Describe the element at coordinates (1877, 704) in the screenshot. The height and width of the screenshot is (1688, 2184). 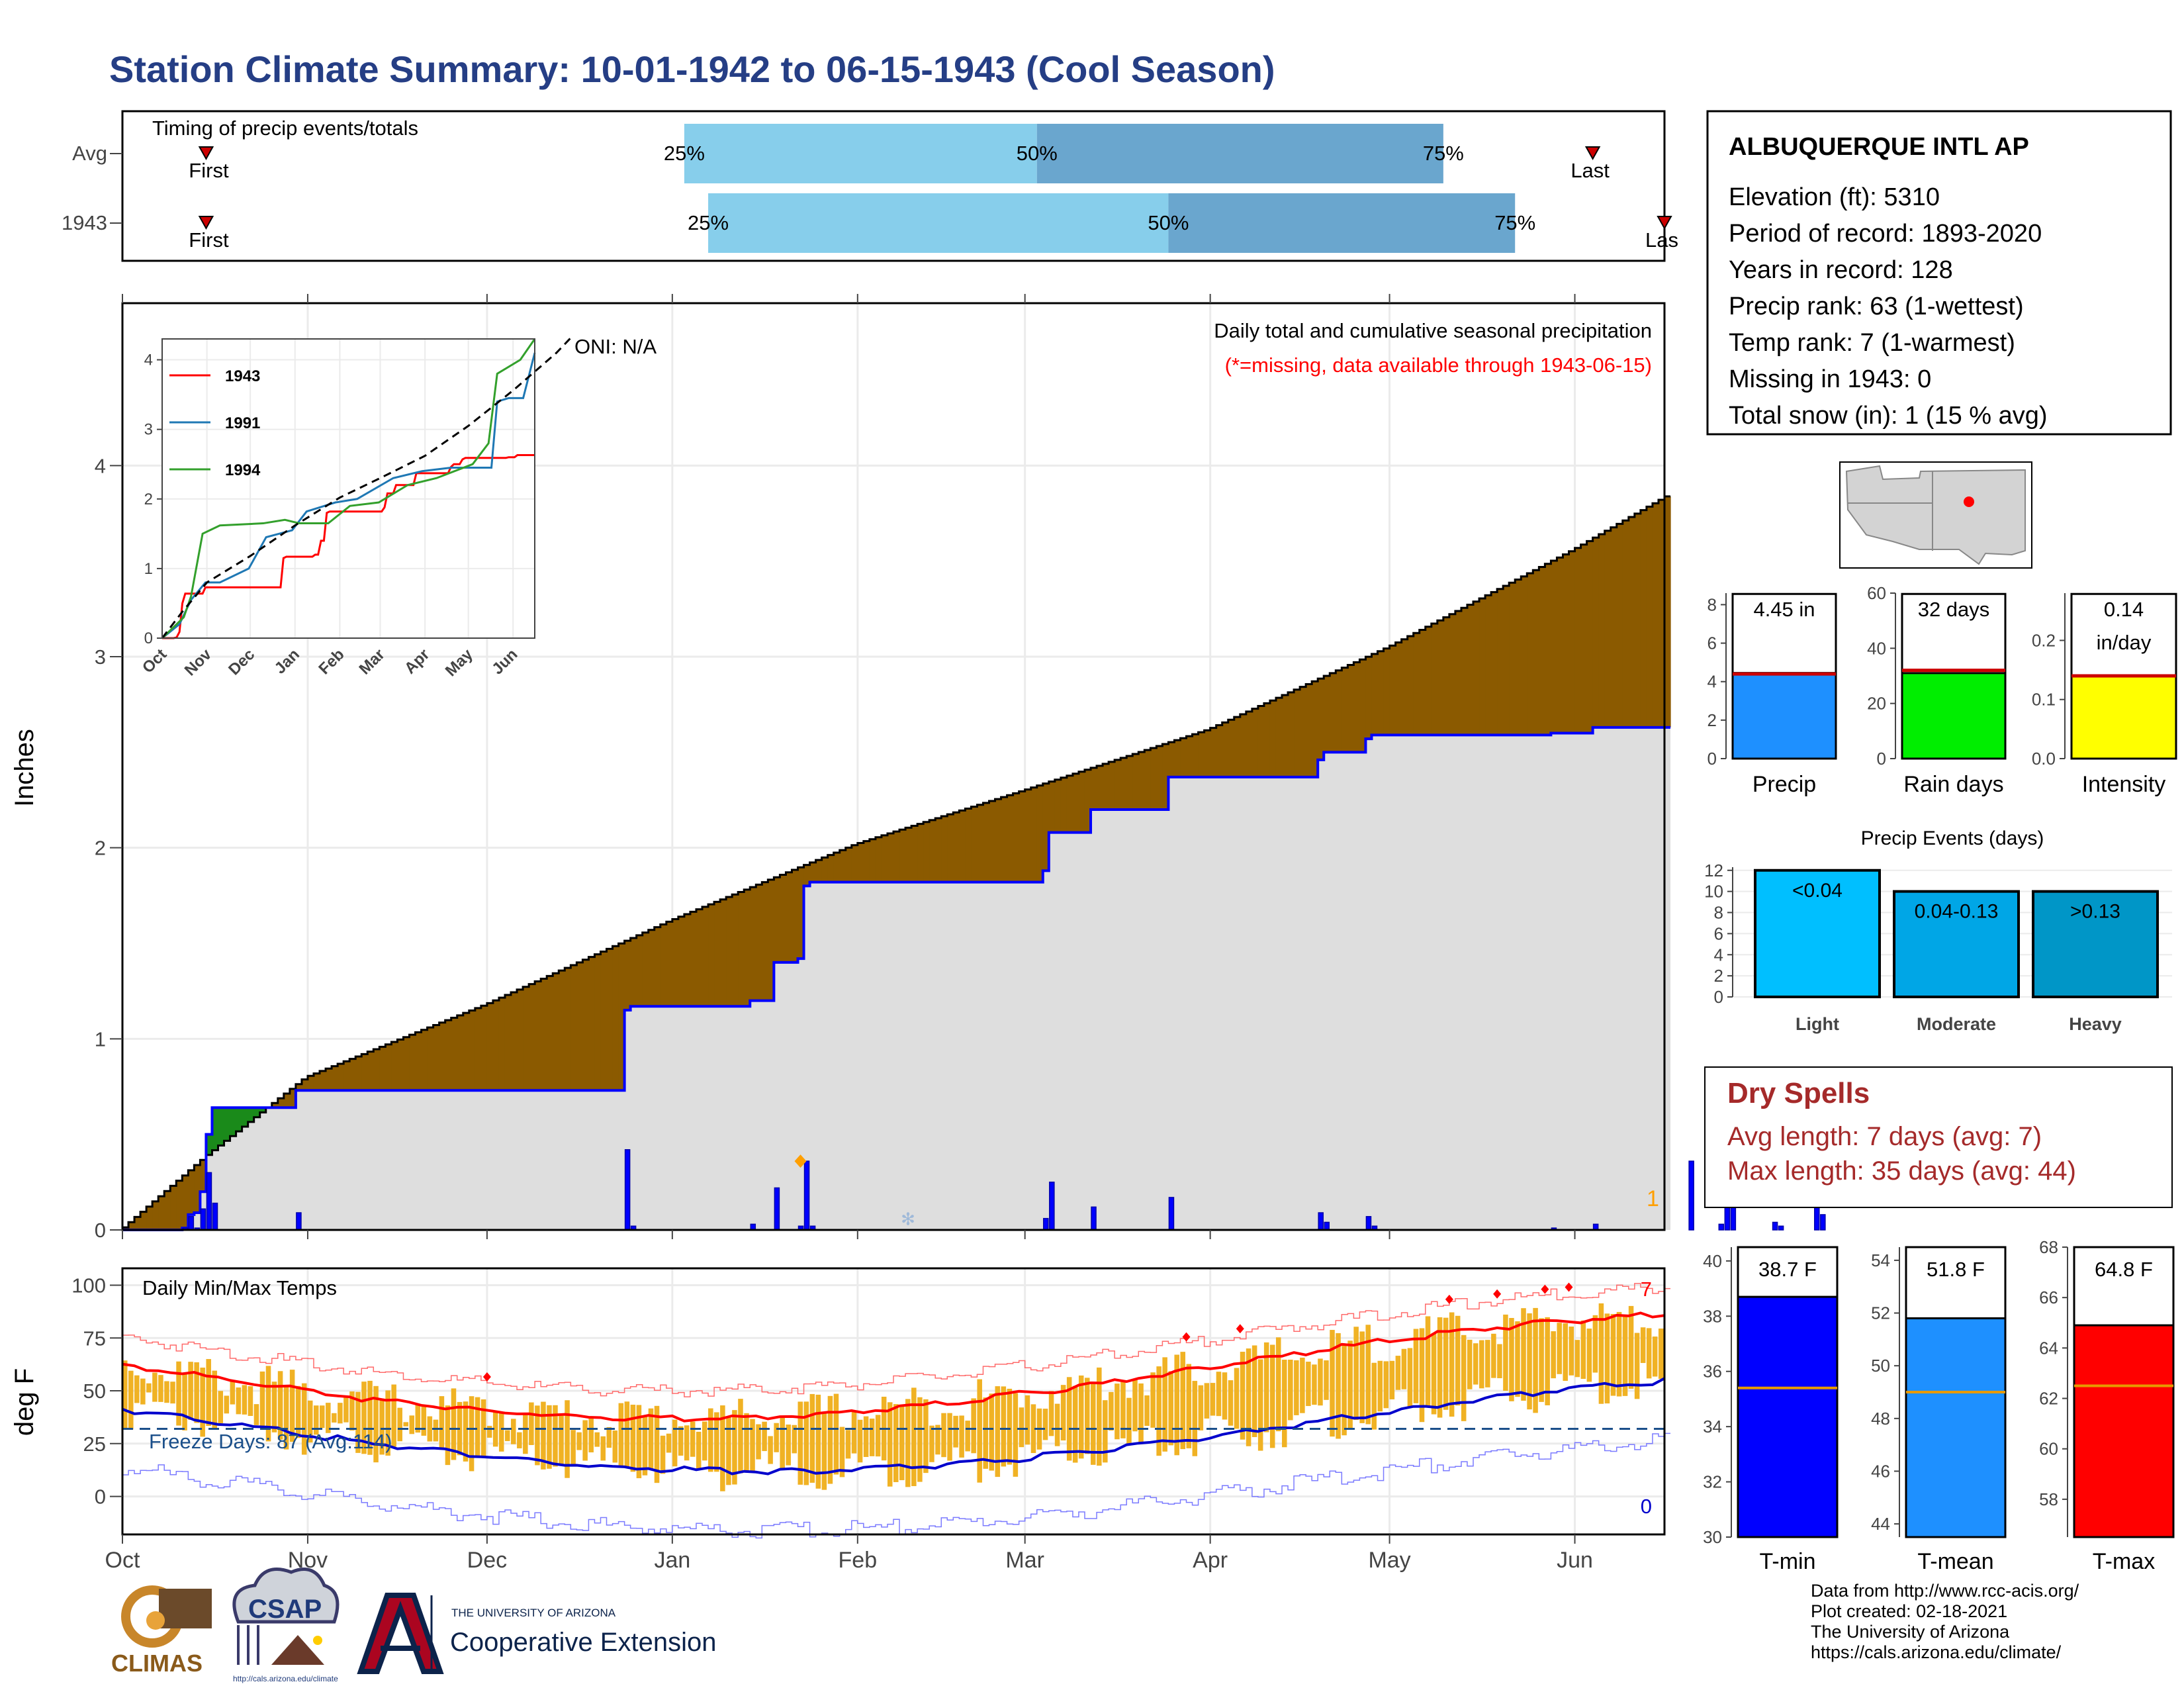
I see `summary-ytick-label: 20` at that location.